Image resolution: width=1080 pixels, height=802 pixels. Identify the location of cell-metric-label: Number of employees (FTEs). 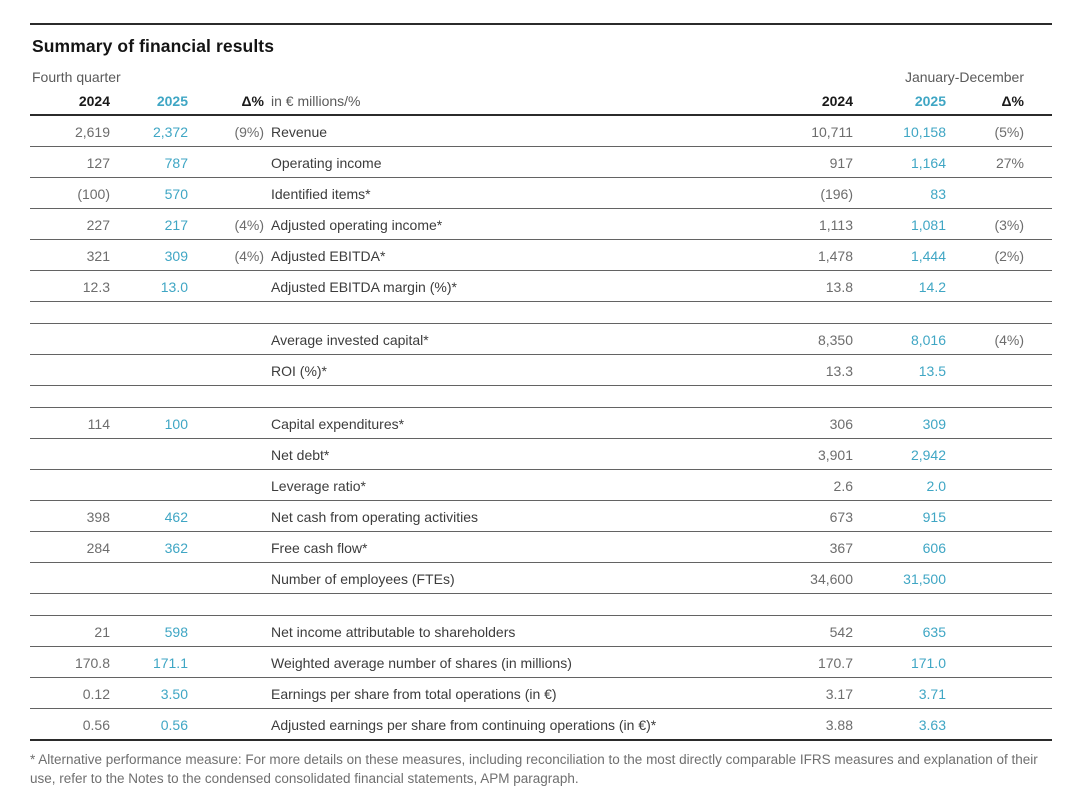
(363, 579).